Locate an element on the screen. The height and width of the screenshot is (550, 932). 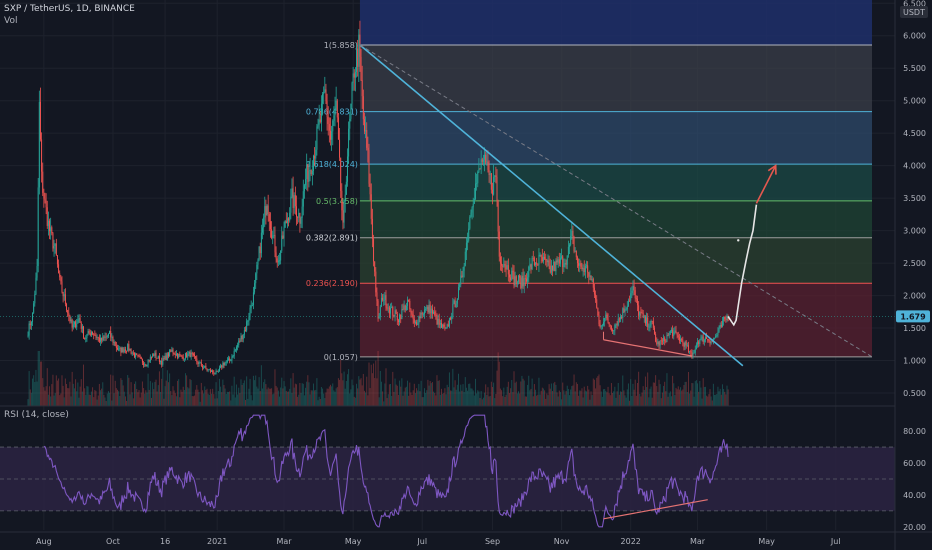
volume-legend: Vol is located at coordinates (10, 21).